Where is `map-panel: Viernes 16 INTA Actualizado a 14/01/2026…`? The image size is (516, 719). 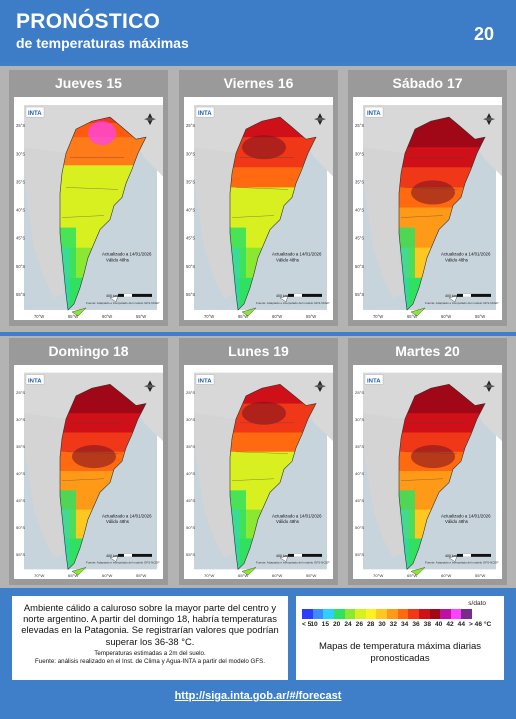
map-panel: Viernes 16 INTA Actualizado a 14/01/2026… is located at coordinates (258, 198).